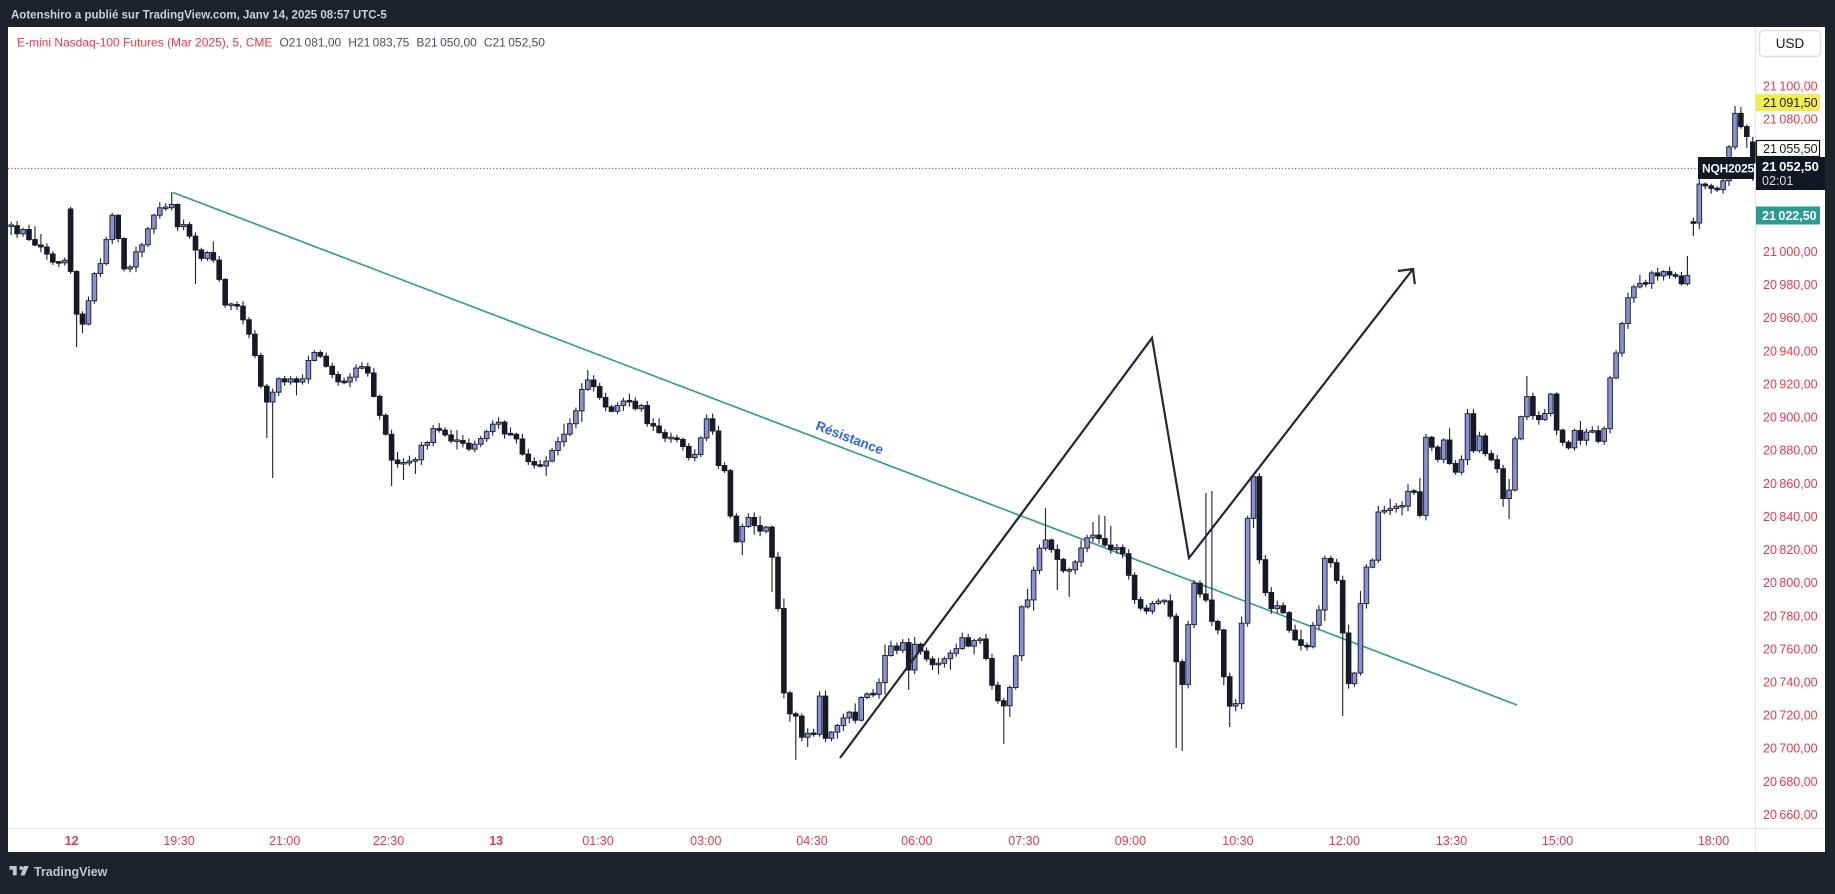 This screenshot has width=1835, height=894. What do you see at coordinates (1451, 841) in the screenshot?
I see `svg-text: 13:30` at bounding box center [1451, 841].